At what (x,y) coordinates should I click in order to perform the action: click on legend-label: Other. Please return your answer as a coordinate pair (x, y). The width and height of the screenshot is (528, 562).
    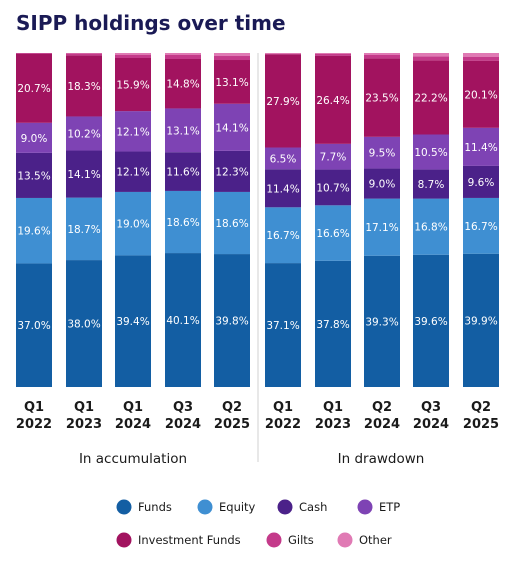
    Looking at the image, I should click on (375, 540).